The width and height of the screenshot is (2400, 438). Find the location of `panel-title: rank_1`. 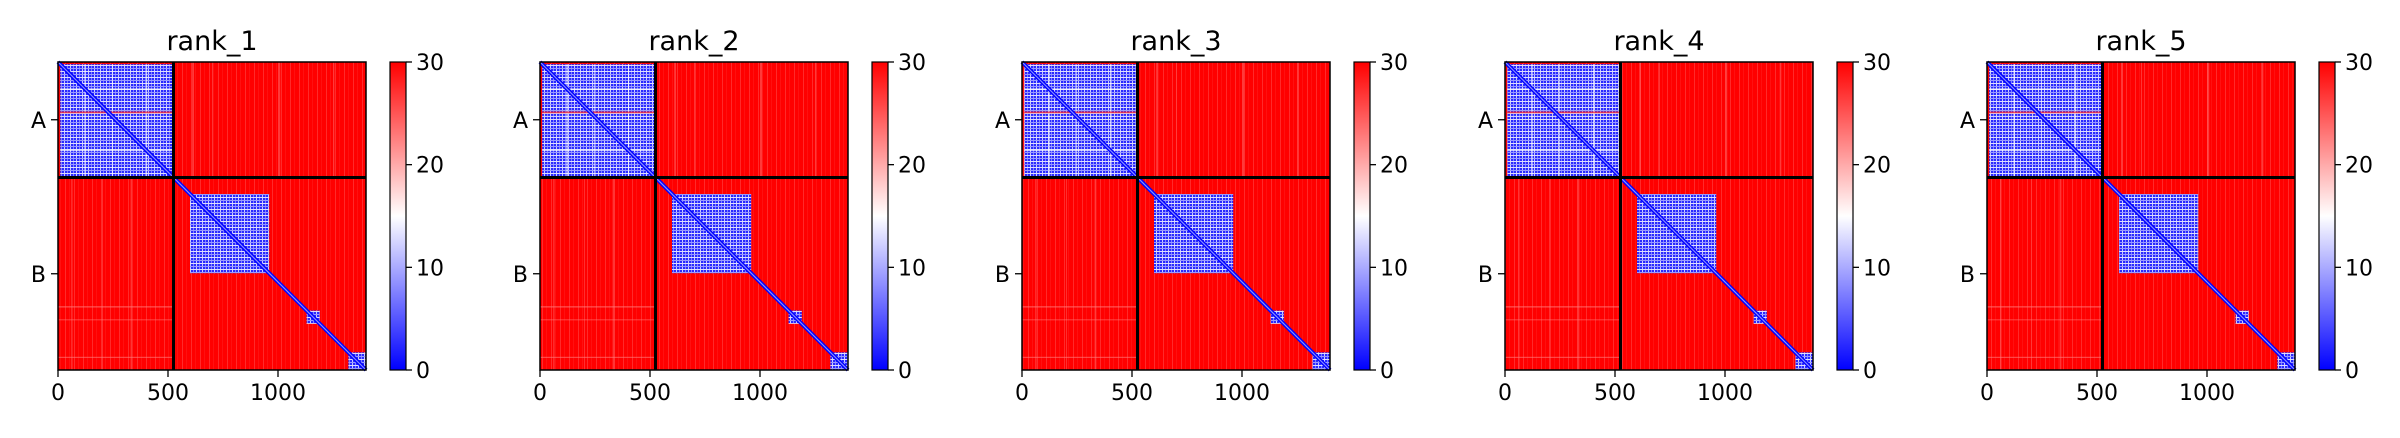

panel-title: rank_1 is located at coordinates (211, 41).